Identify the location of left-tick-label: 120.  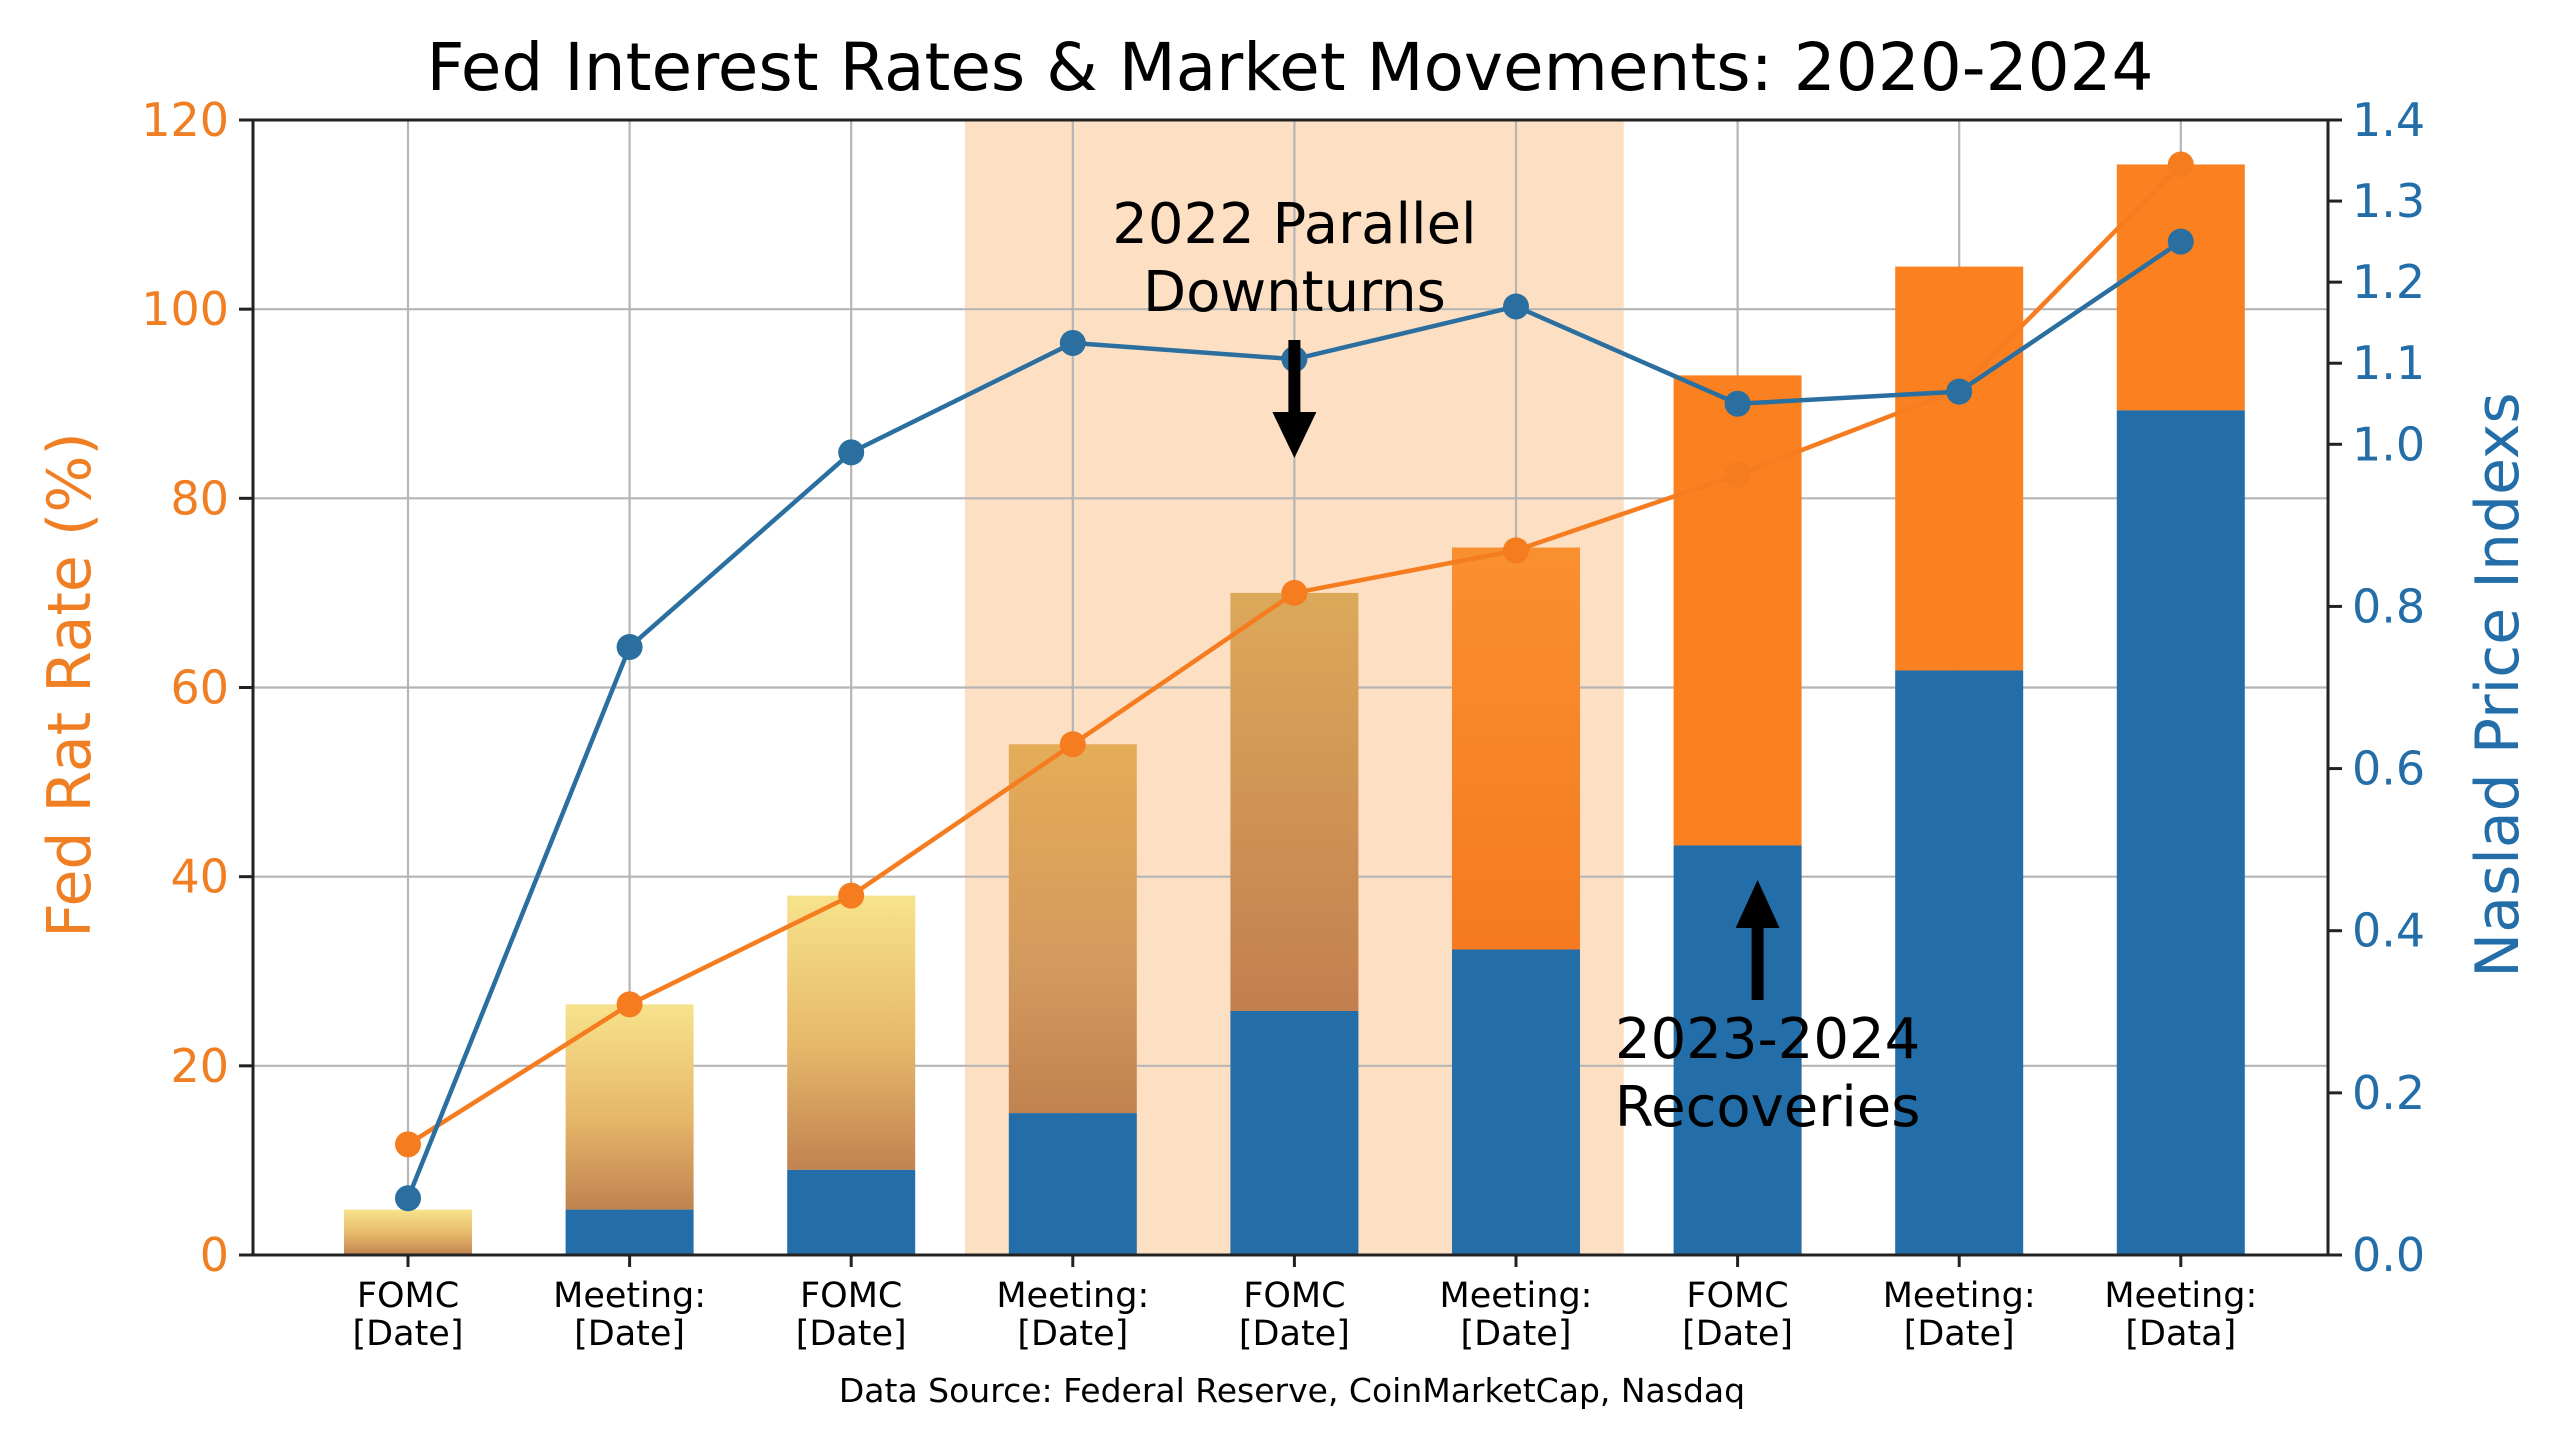
(185, 120).